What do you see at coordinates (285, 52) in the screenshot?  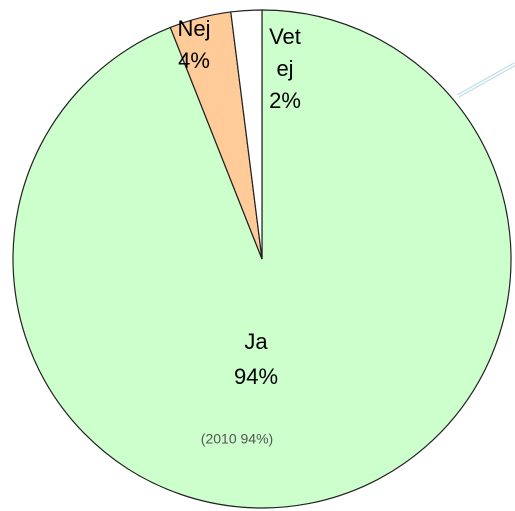 I see `slice-label: Vet ej` at bounding box center [285, 52].